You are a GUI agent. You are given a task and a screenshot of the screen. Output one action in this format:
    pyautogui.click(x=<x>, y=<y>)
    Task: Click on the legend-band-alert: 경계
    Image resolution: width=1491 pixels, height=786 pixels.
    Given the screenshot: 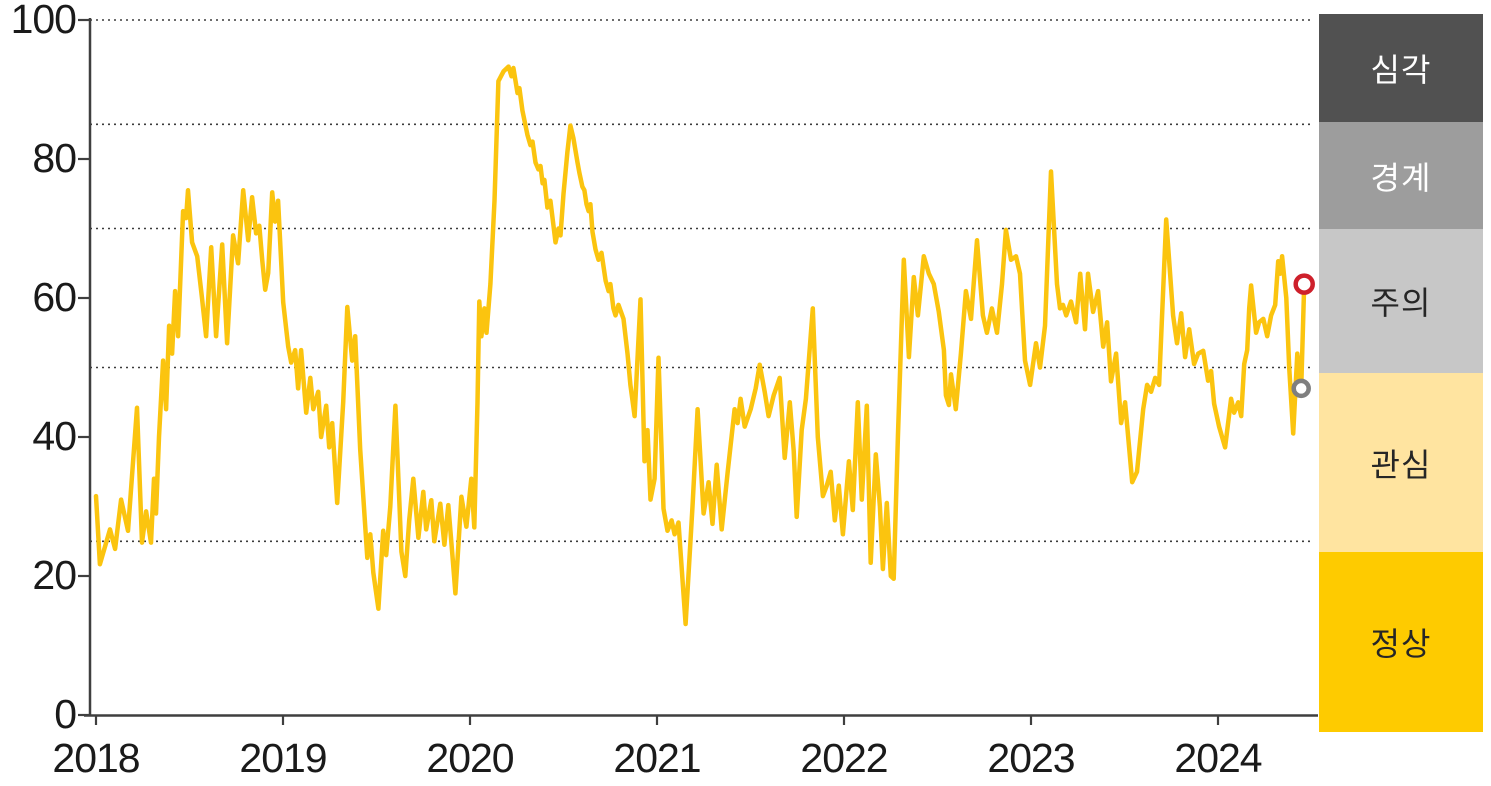 What is the action you would take?
    pyautogui.click(x=1401, y=175)
    